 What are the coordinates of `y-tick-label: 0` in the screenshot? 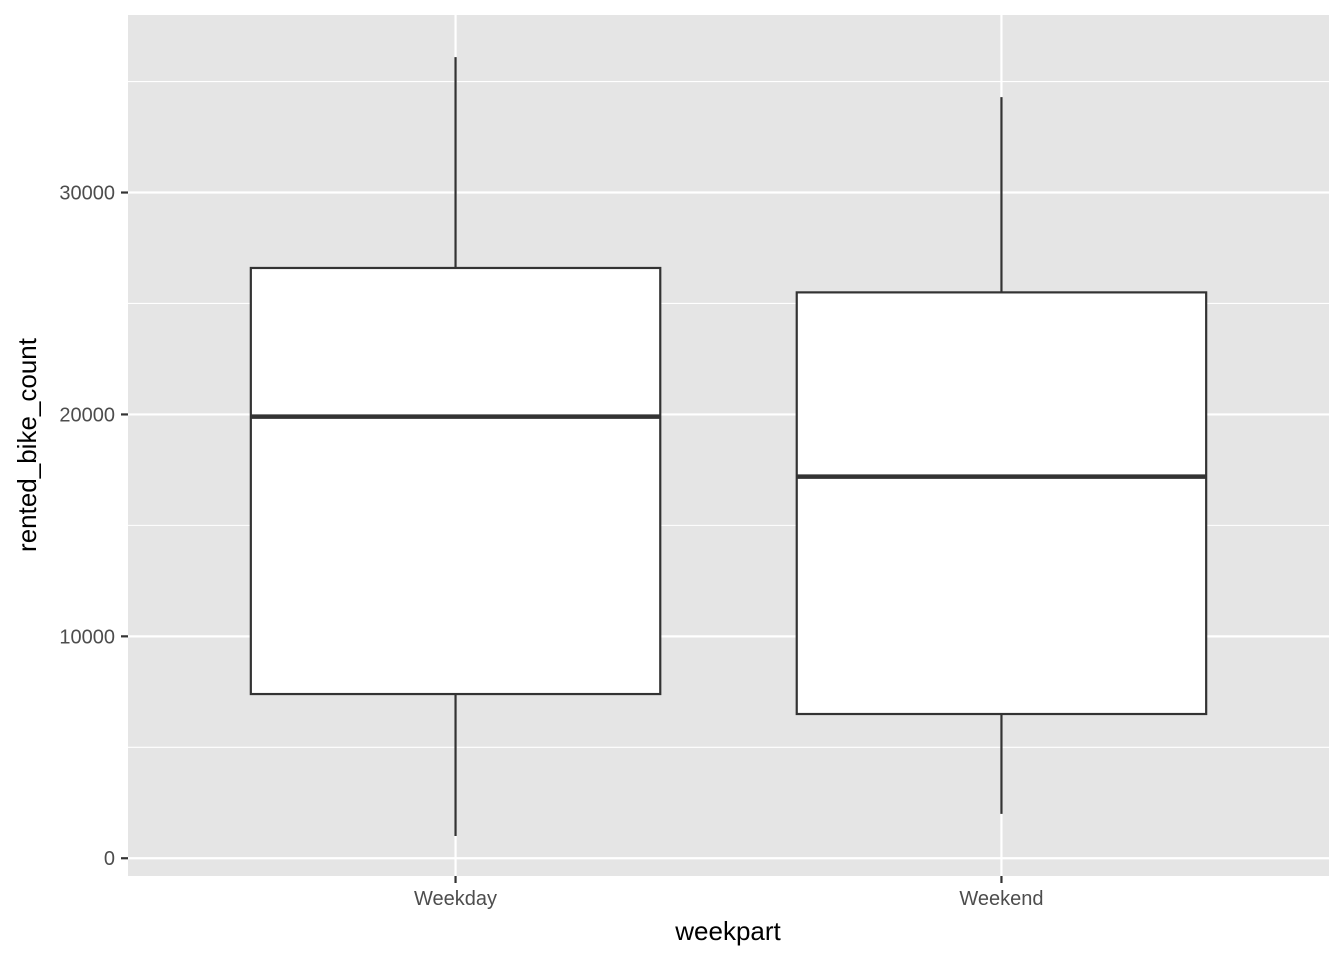 It's located at (109, 859).